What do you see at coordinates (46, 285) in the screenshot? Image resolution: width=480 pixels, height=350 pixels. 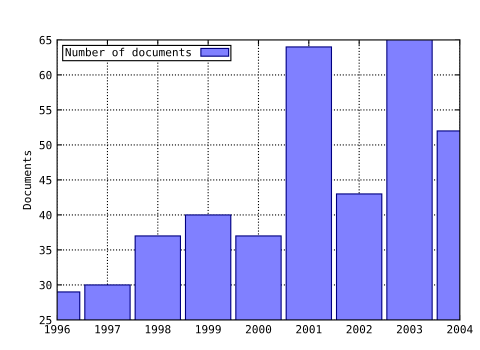 I see `y-tick-label: 30` at bounding box center [46, 285].